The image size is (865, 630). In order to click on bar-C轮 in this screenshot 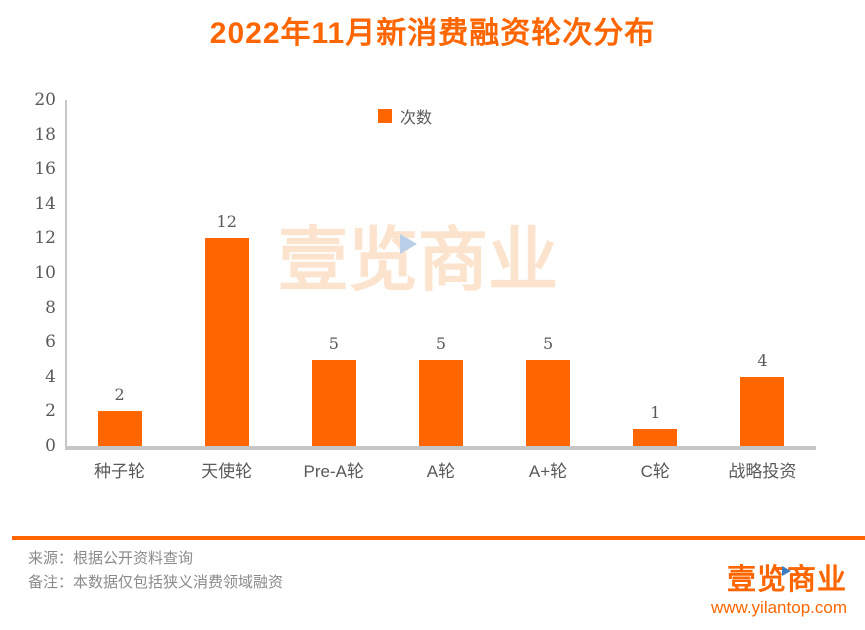, I will do `click(655, 437)`.